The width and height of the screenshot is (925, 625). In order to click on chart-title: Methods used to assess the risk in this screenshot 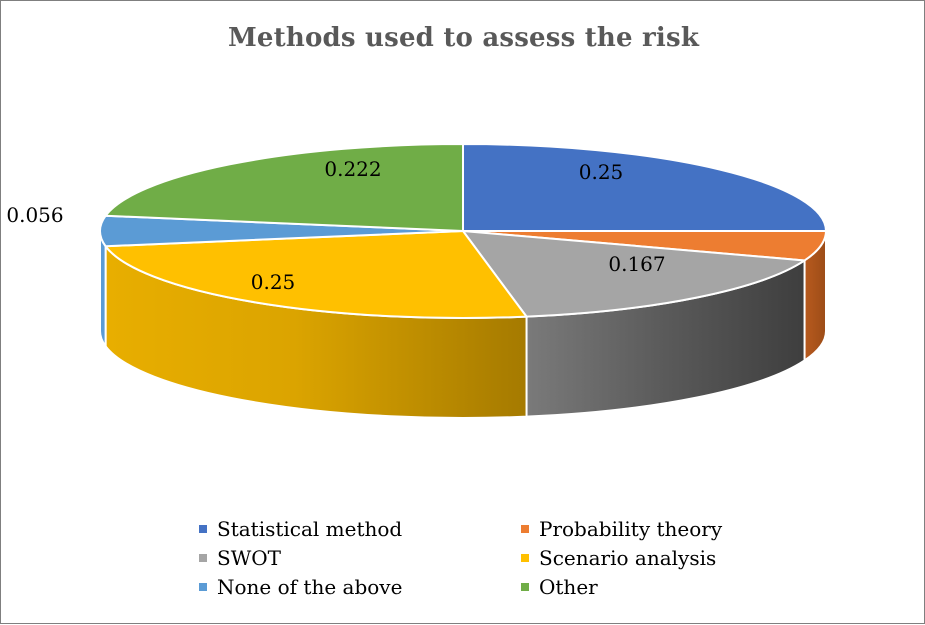, I will do `click(463, 38)`.